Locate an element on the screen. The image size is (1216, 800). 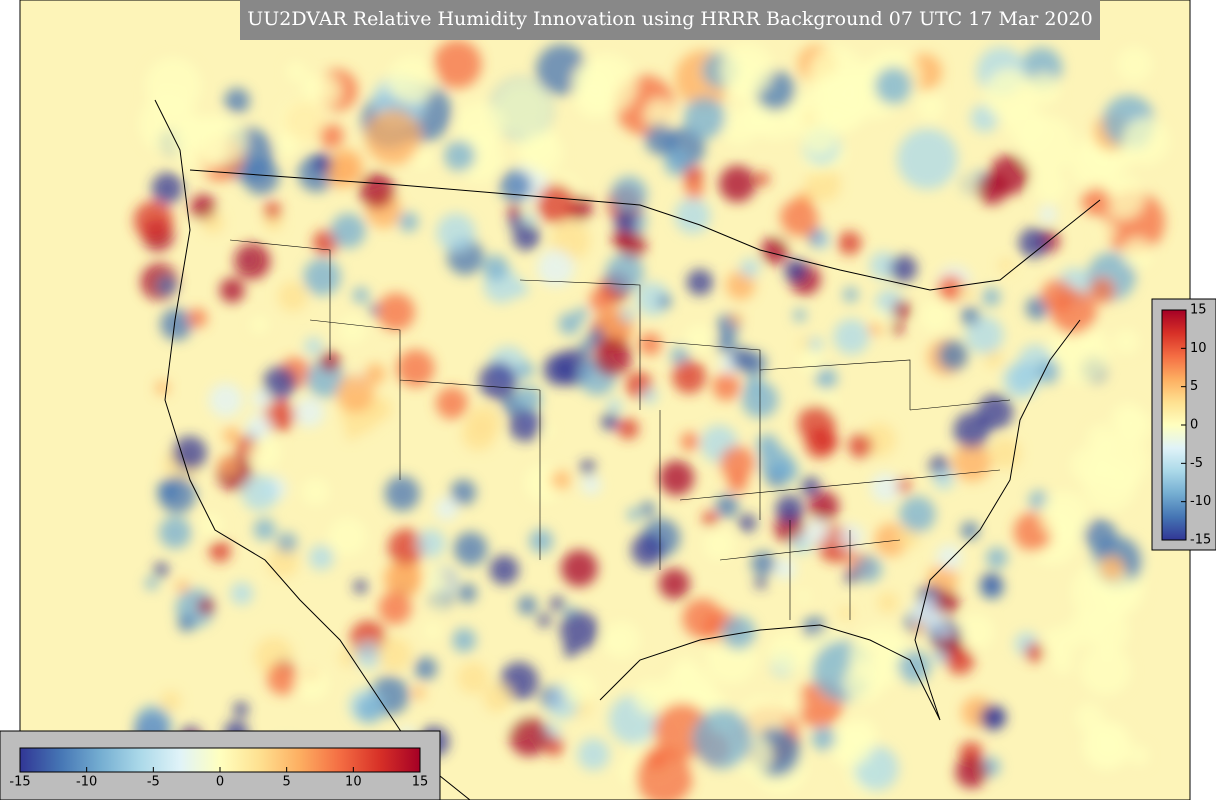
title-box is located at coordinates (670, 20).